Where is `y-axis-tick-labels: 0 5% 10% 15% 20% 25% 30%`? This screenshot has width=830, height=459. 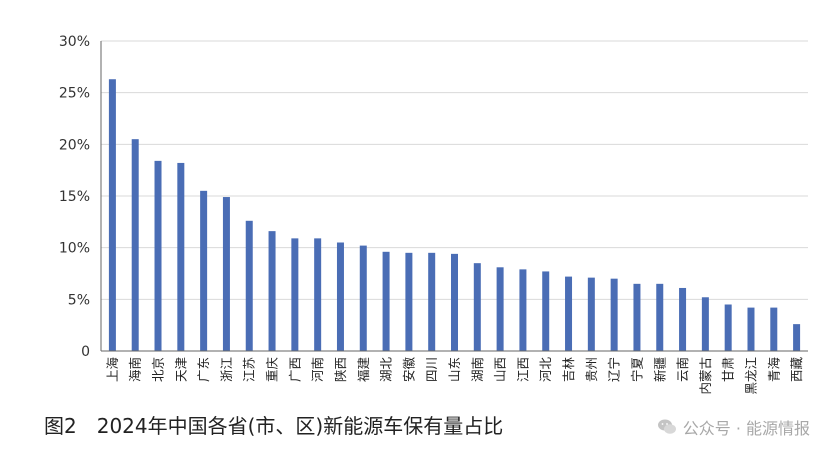 y-axis-tick-labels: 0 5% 10% 15% 20% 25% 30% is located at coordinates (74, 197).